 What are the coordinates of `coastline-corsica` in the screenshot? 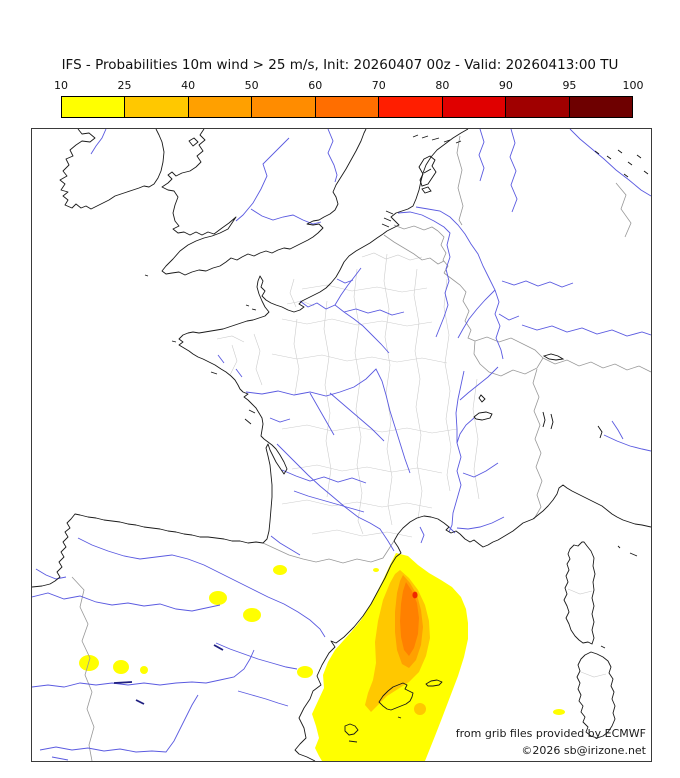 It's located at (579, 593).